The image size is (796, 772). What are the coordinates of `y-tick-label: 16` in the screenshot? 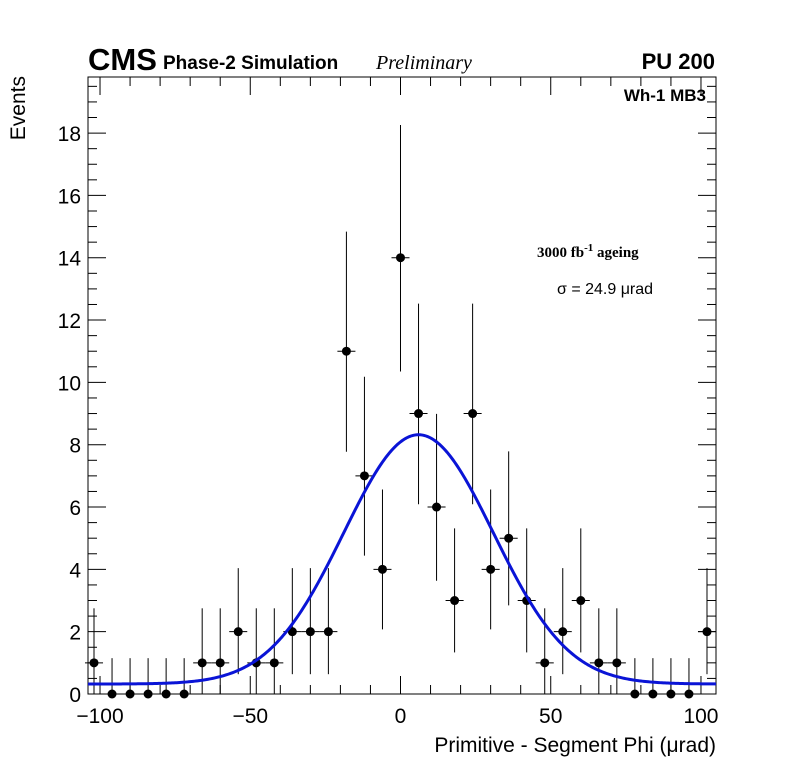 It's located at (69, 196).